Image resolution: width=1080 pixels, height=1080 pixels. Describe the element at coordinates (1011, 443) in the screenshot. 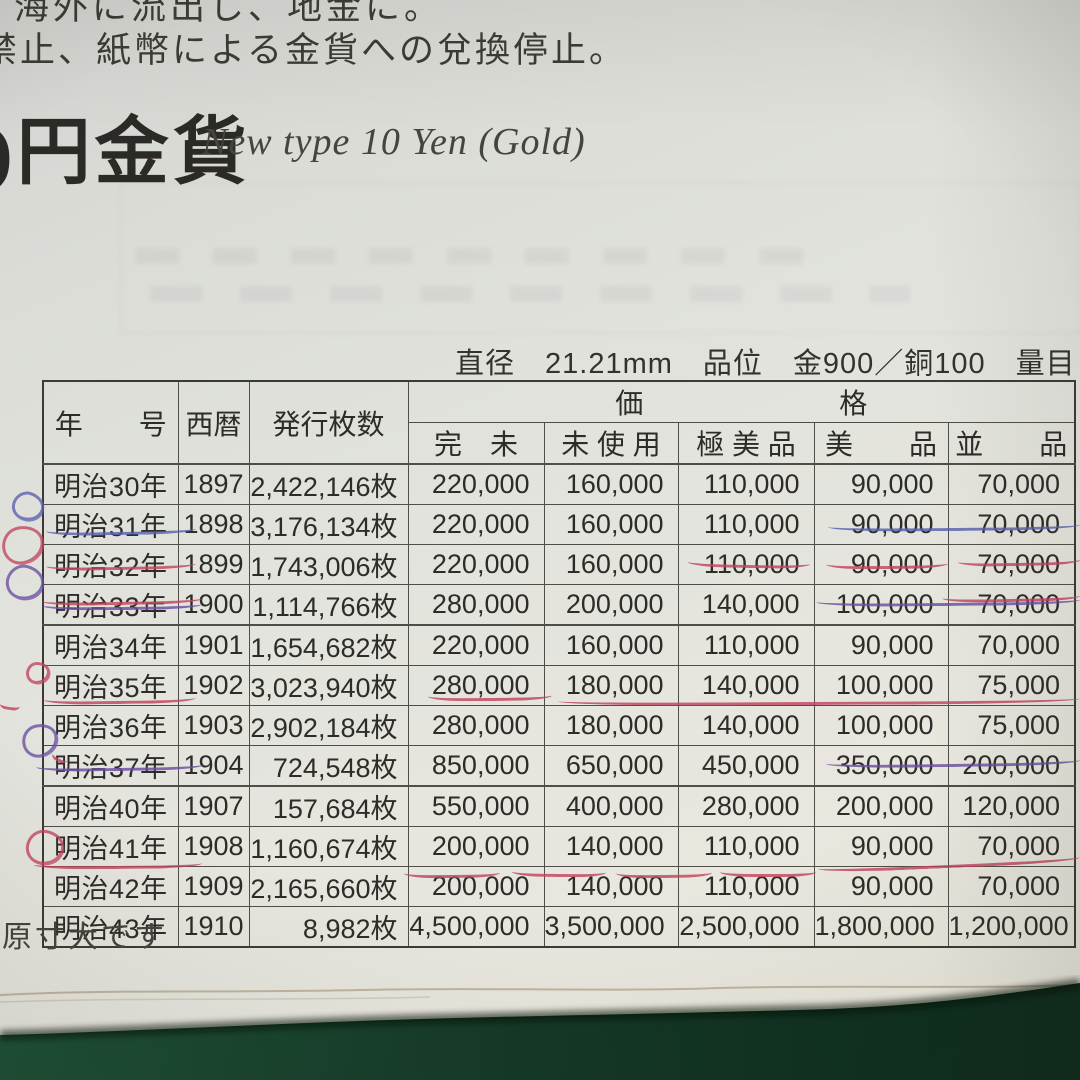

I see `header-grade-namihin: 並 品` at that location.